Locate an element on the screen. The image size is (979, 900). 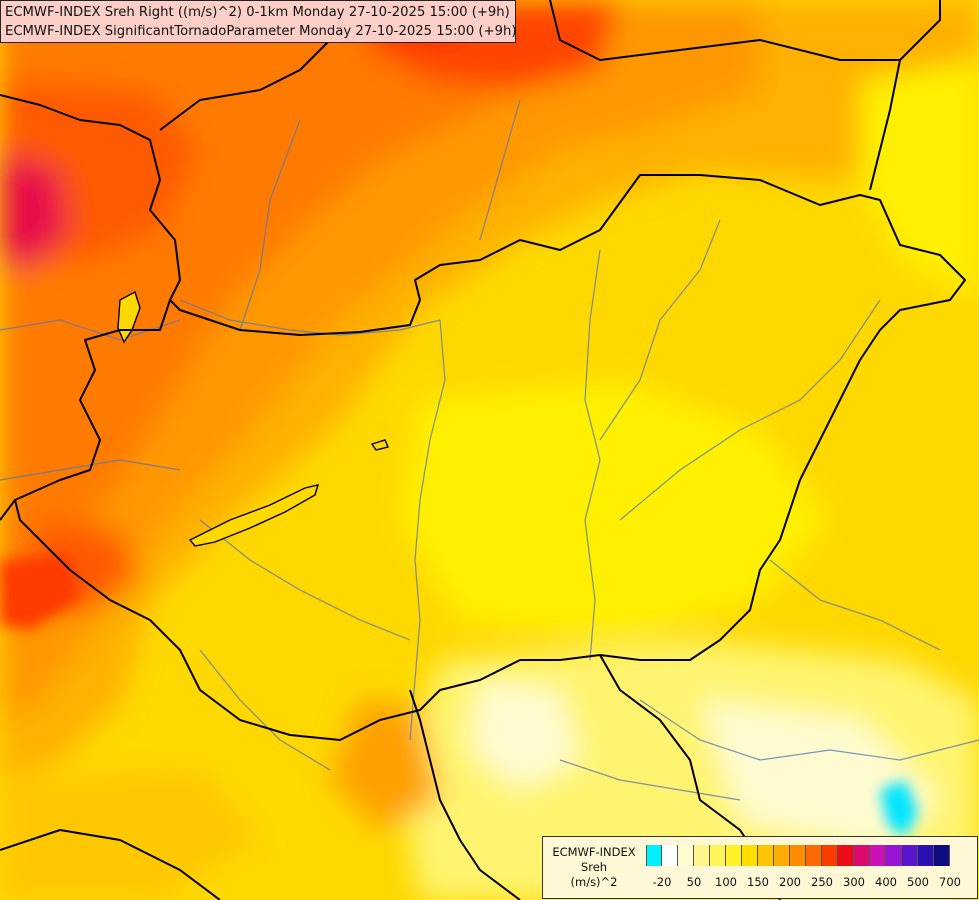
legend-tick-label: 500 is located at coordinates (918, 882).